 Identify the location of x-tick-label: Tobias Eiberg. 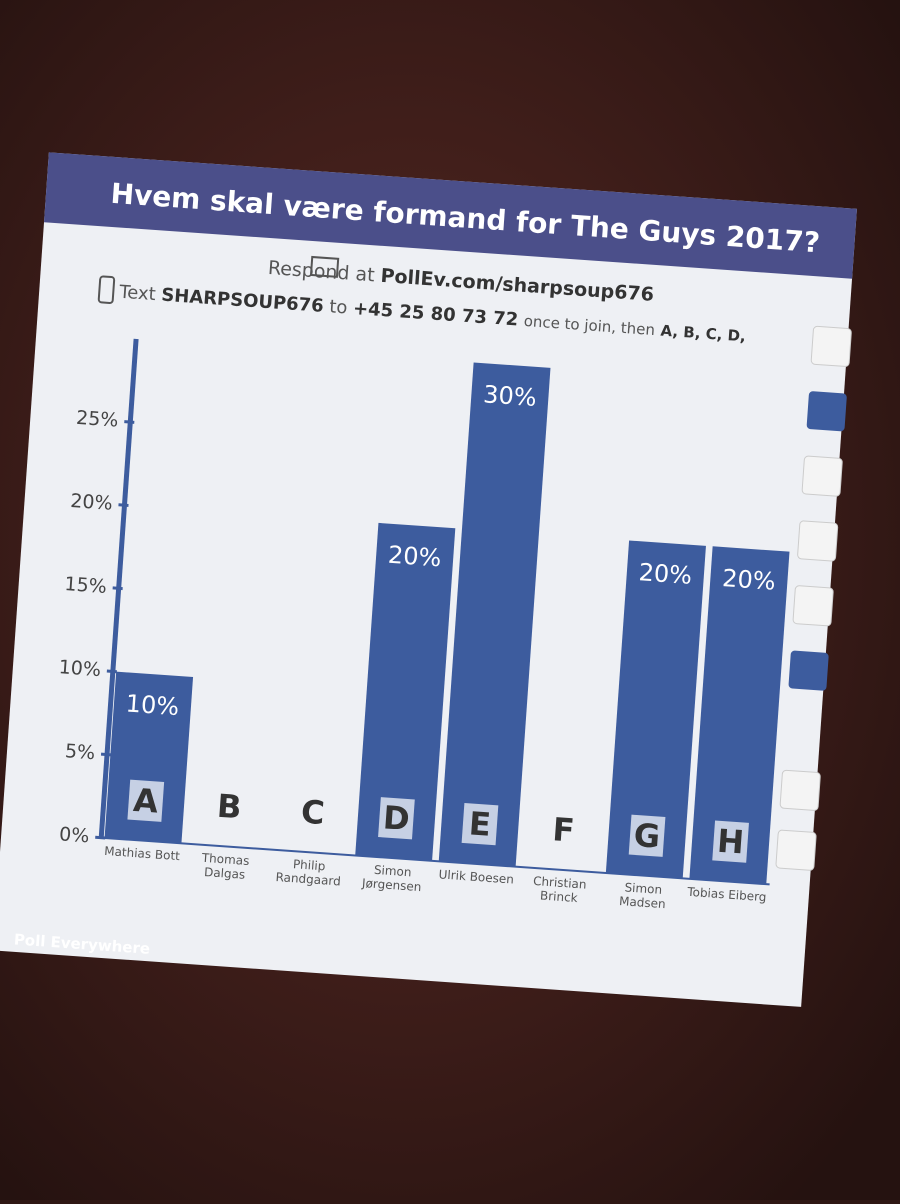
(727, 894).